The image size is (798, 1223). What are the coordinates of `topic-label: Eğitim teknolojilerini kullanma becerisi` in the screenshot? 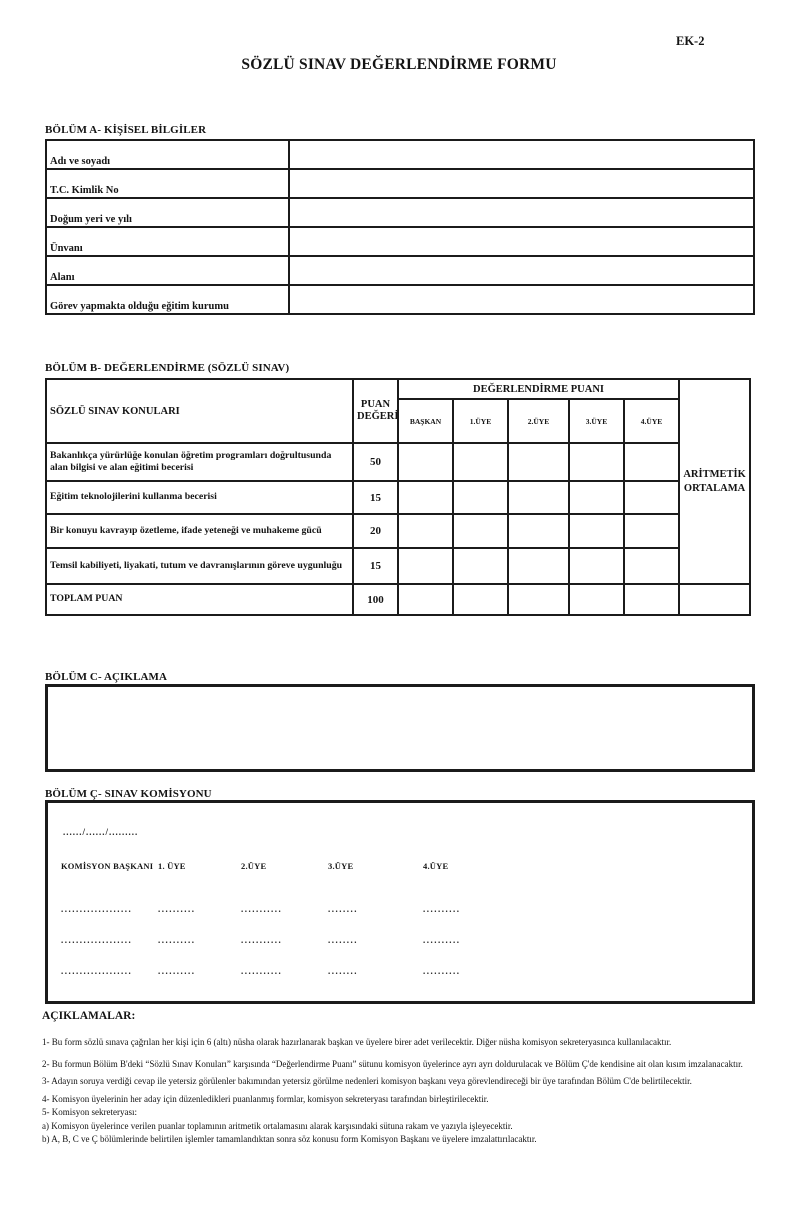 It's located at (199, 497).